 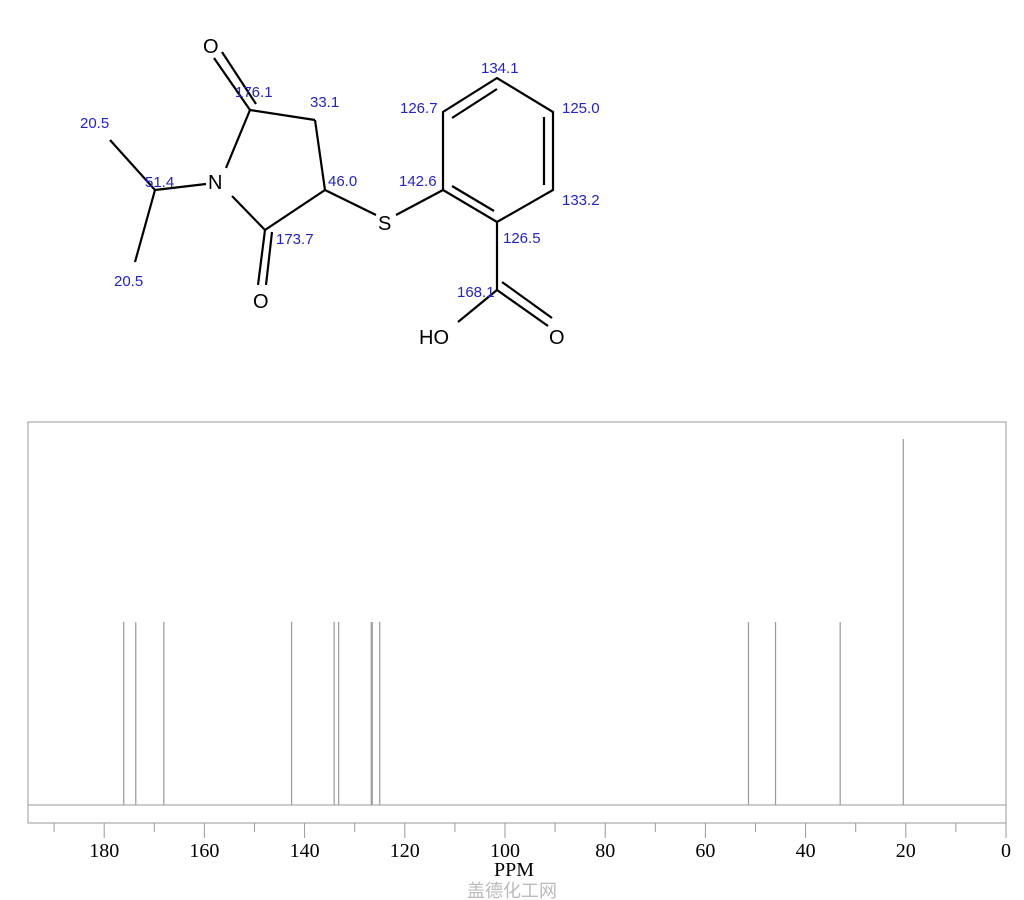 I want to click on tick-label: 120, so click(x=405, y=851).